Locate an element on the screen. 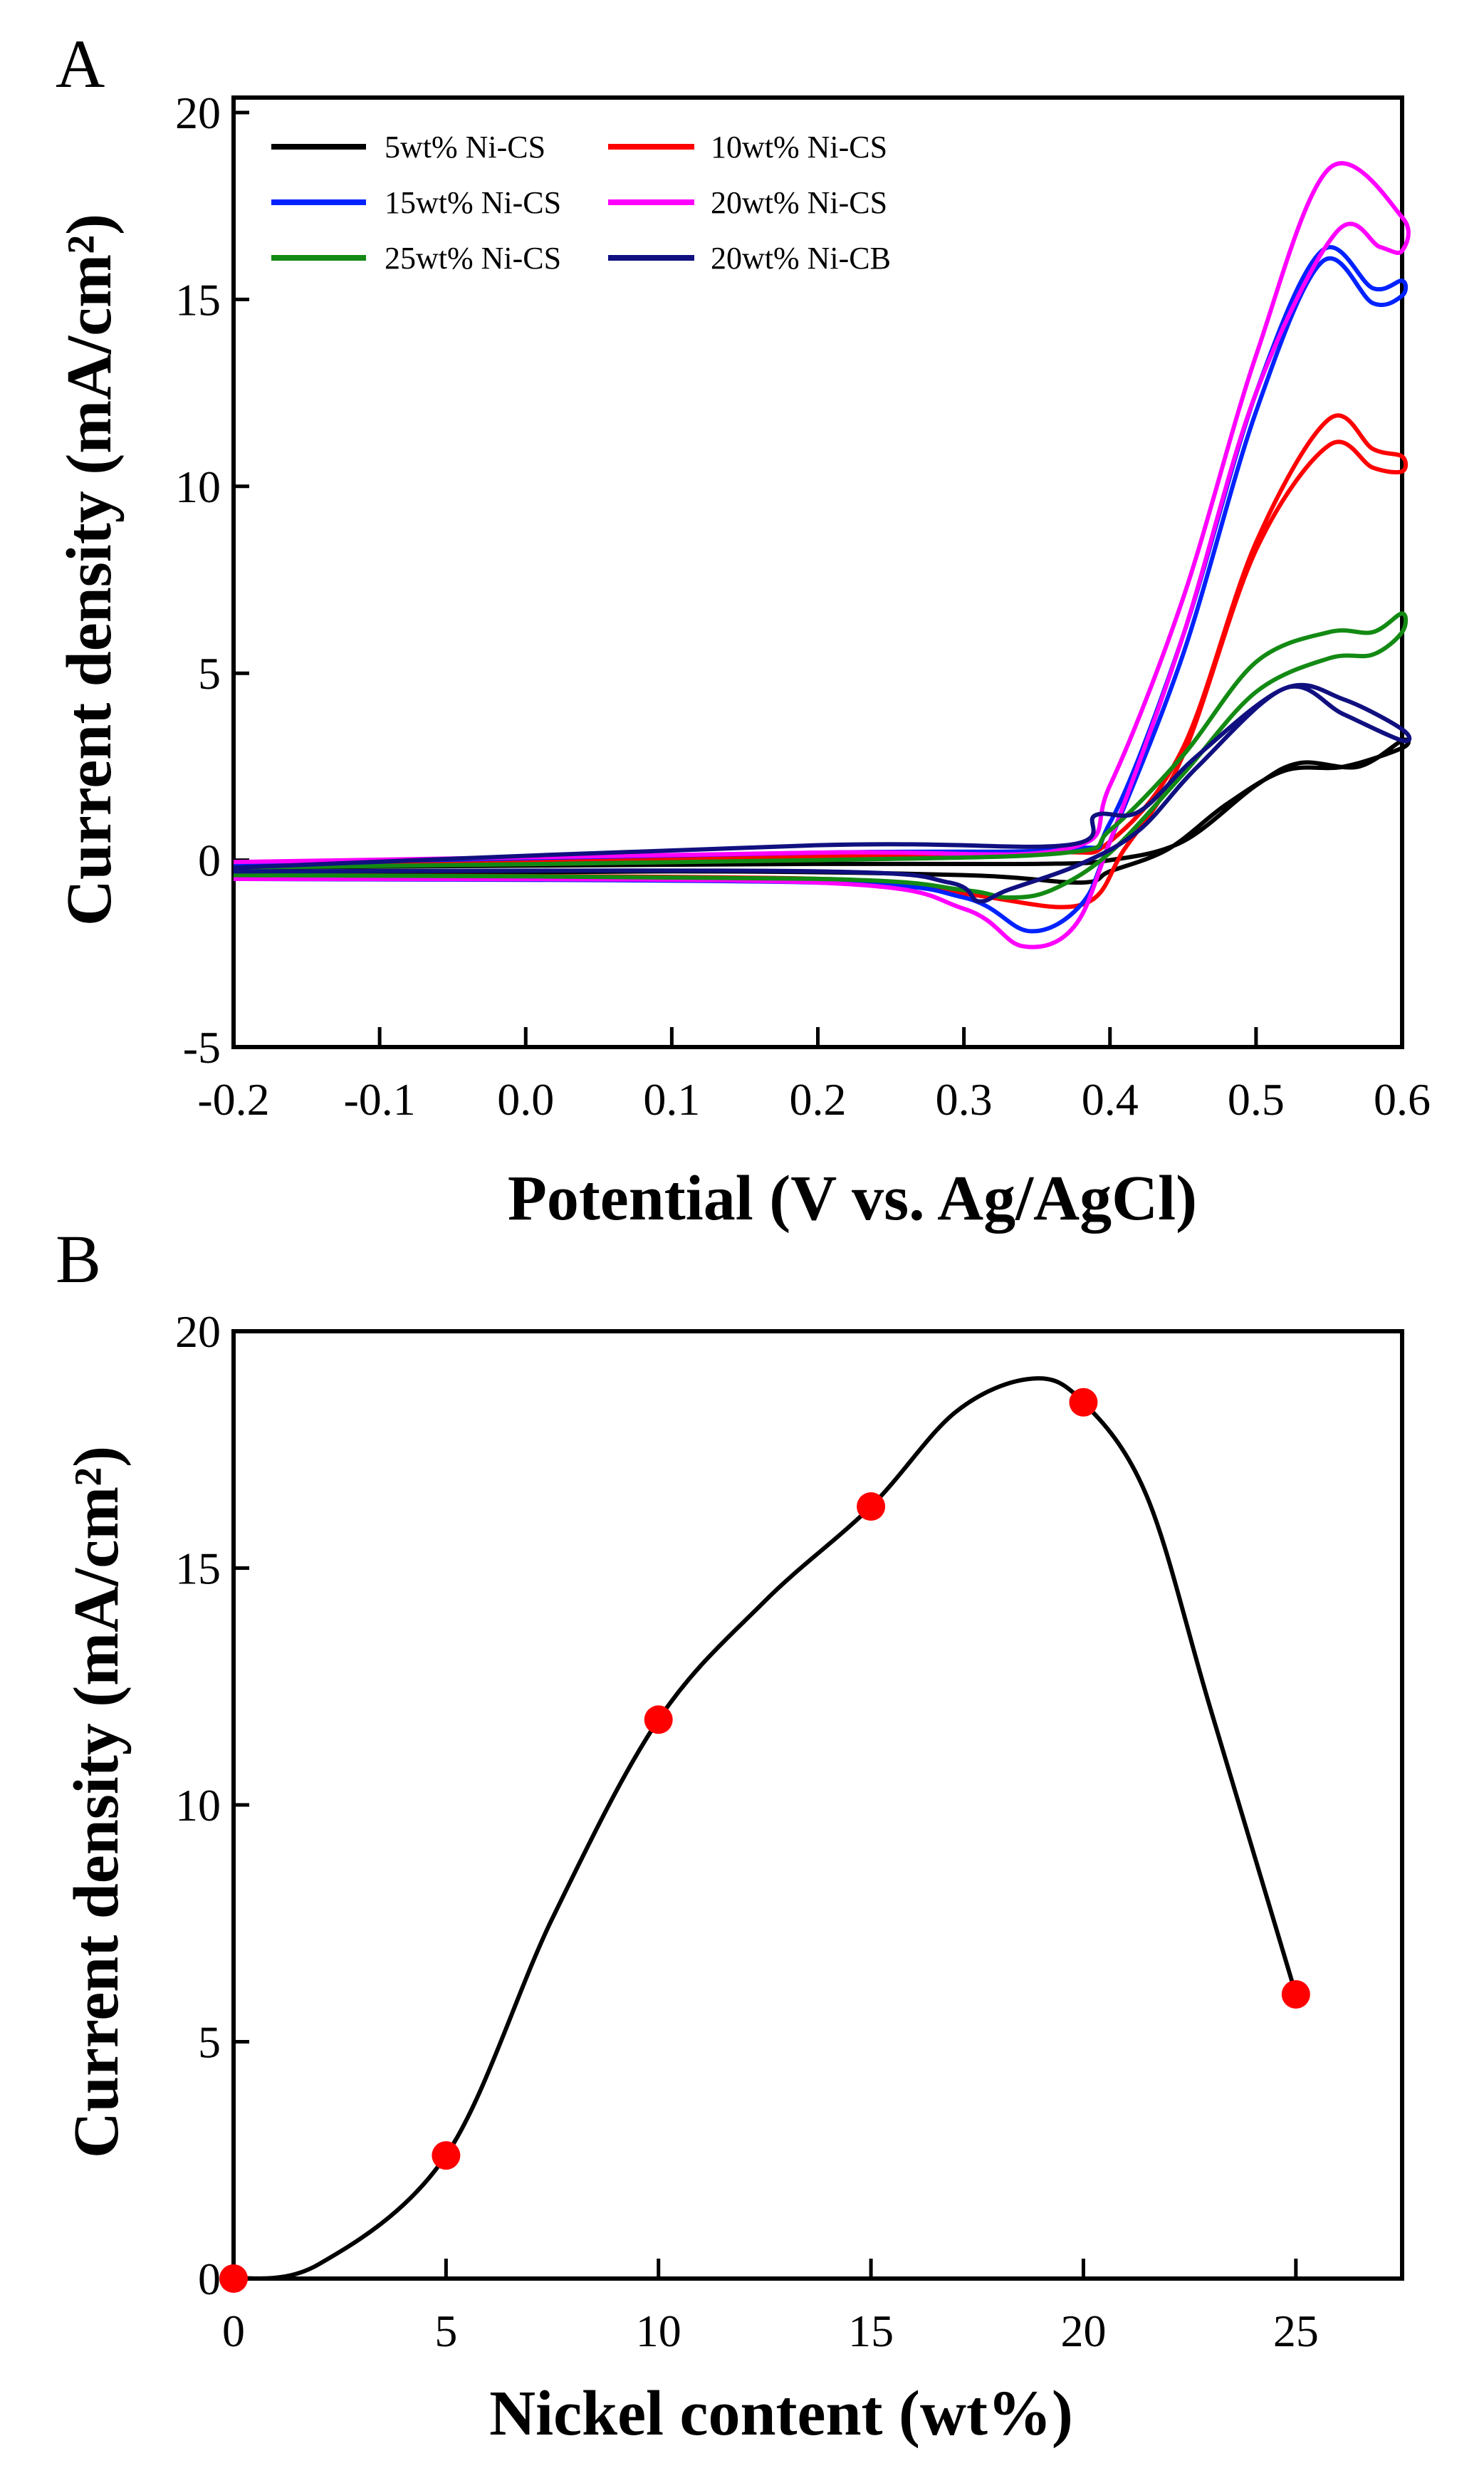 This screenshot has width=1484, height=2483. legend-label: 5wt% Ni-CS is located at coordinates (465, 147).